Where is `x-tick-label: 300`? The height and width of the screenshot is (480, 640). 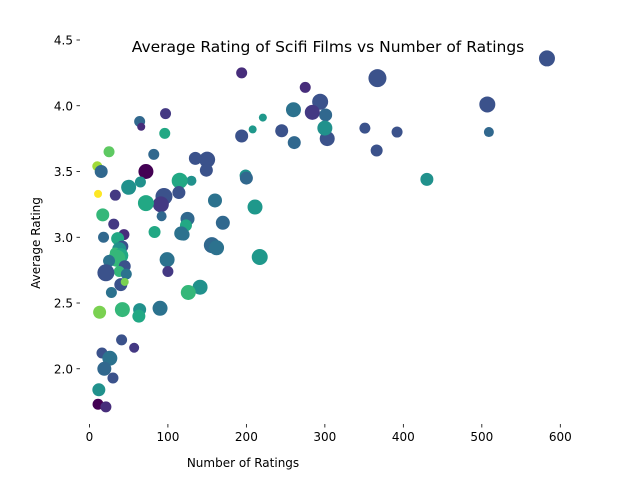 x-tick-label: 300 is located at coordinates (324, 437).